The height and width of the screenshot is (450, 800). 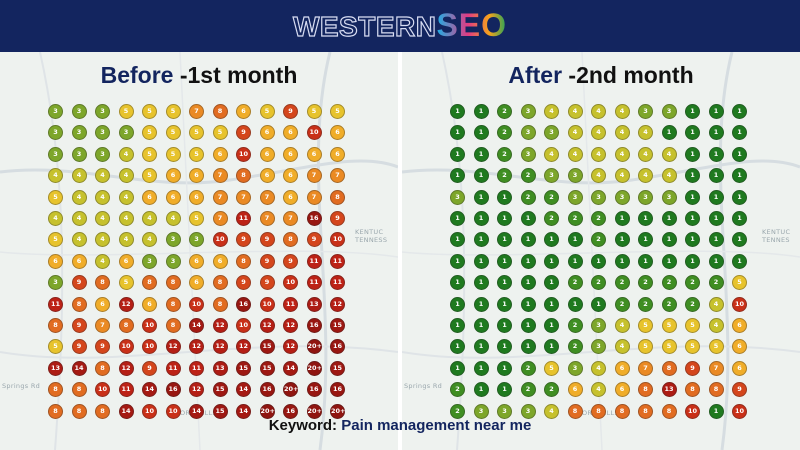 I want to click on after-title-accent: After, so click(x=535, y=75).